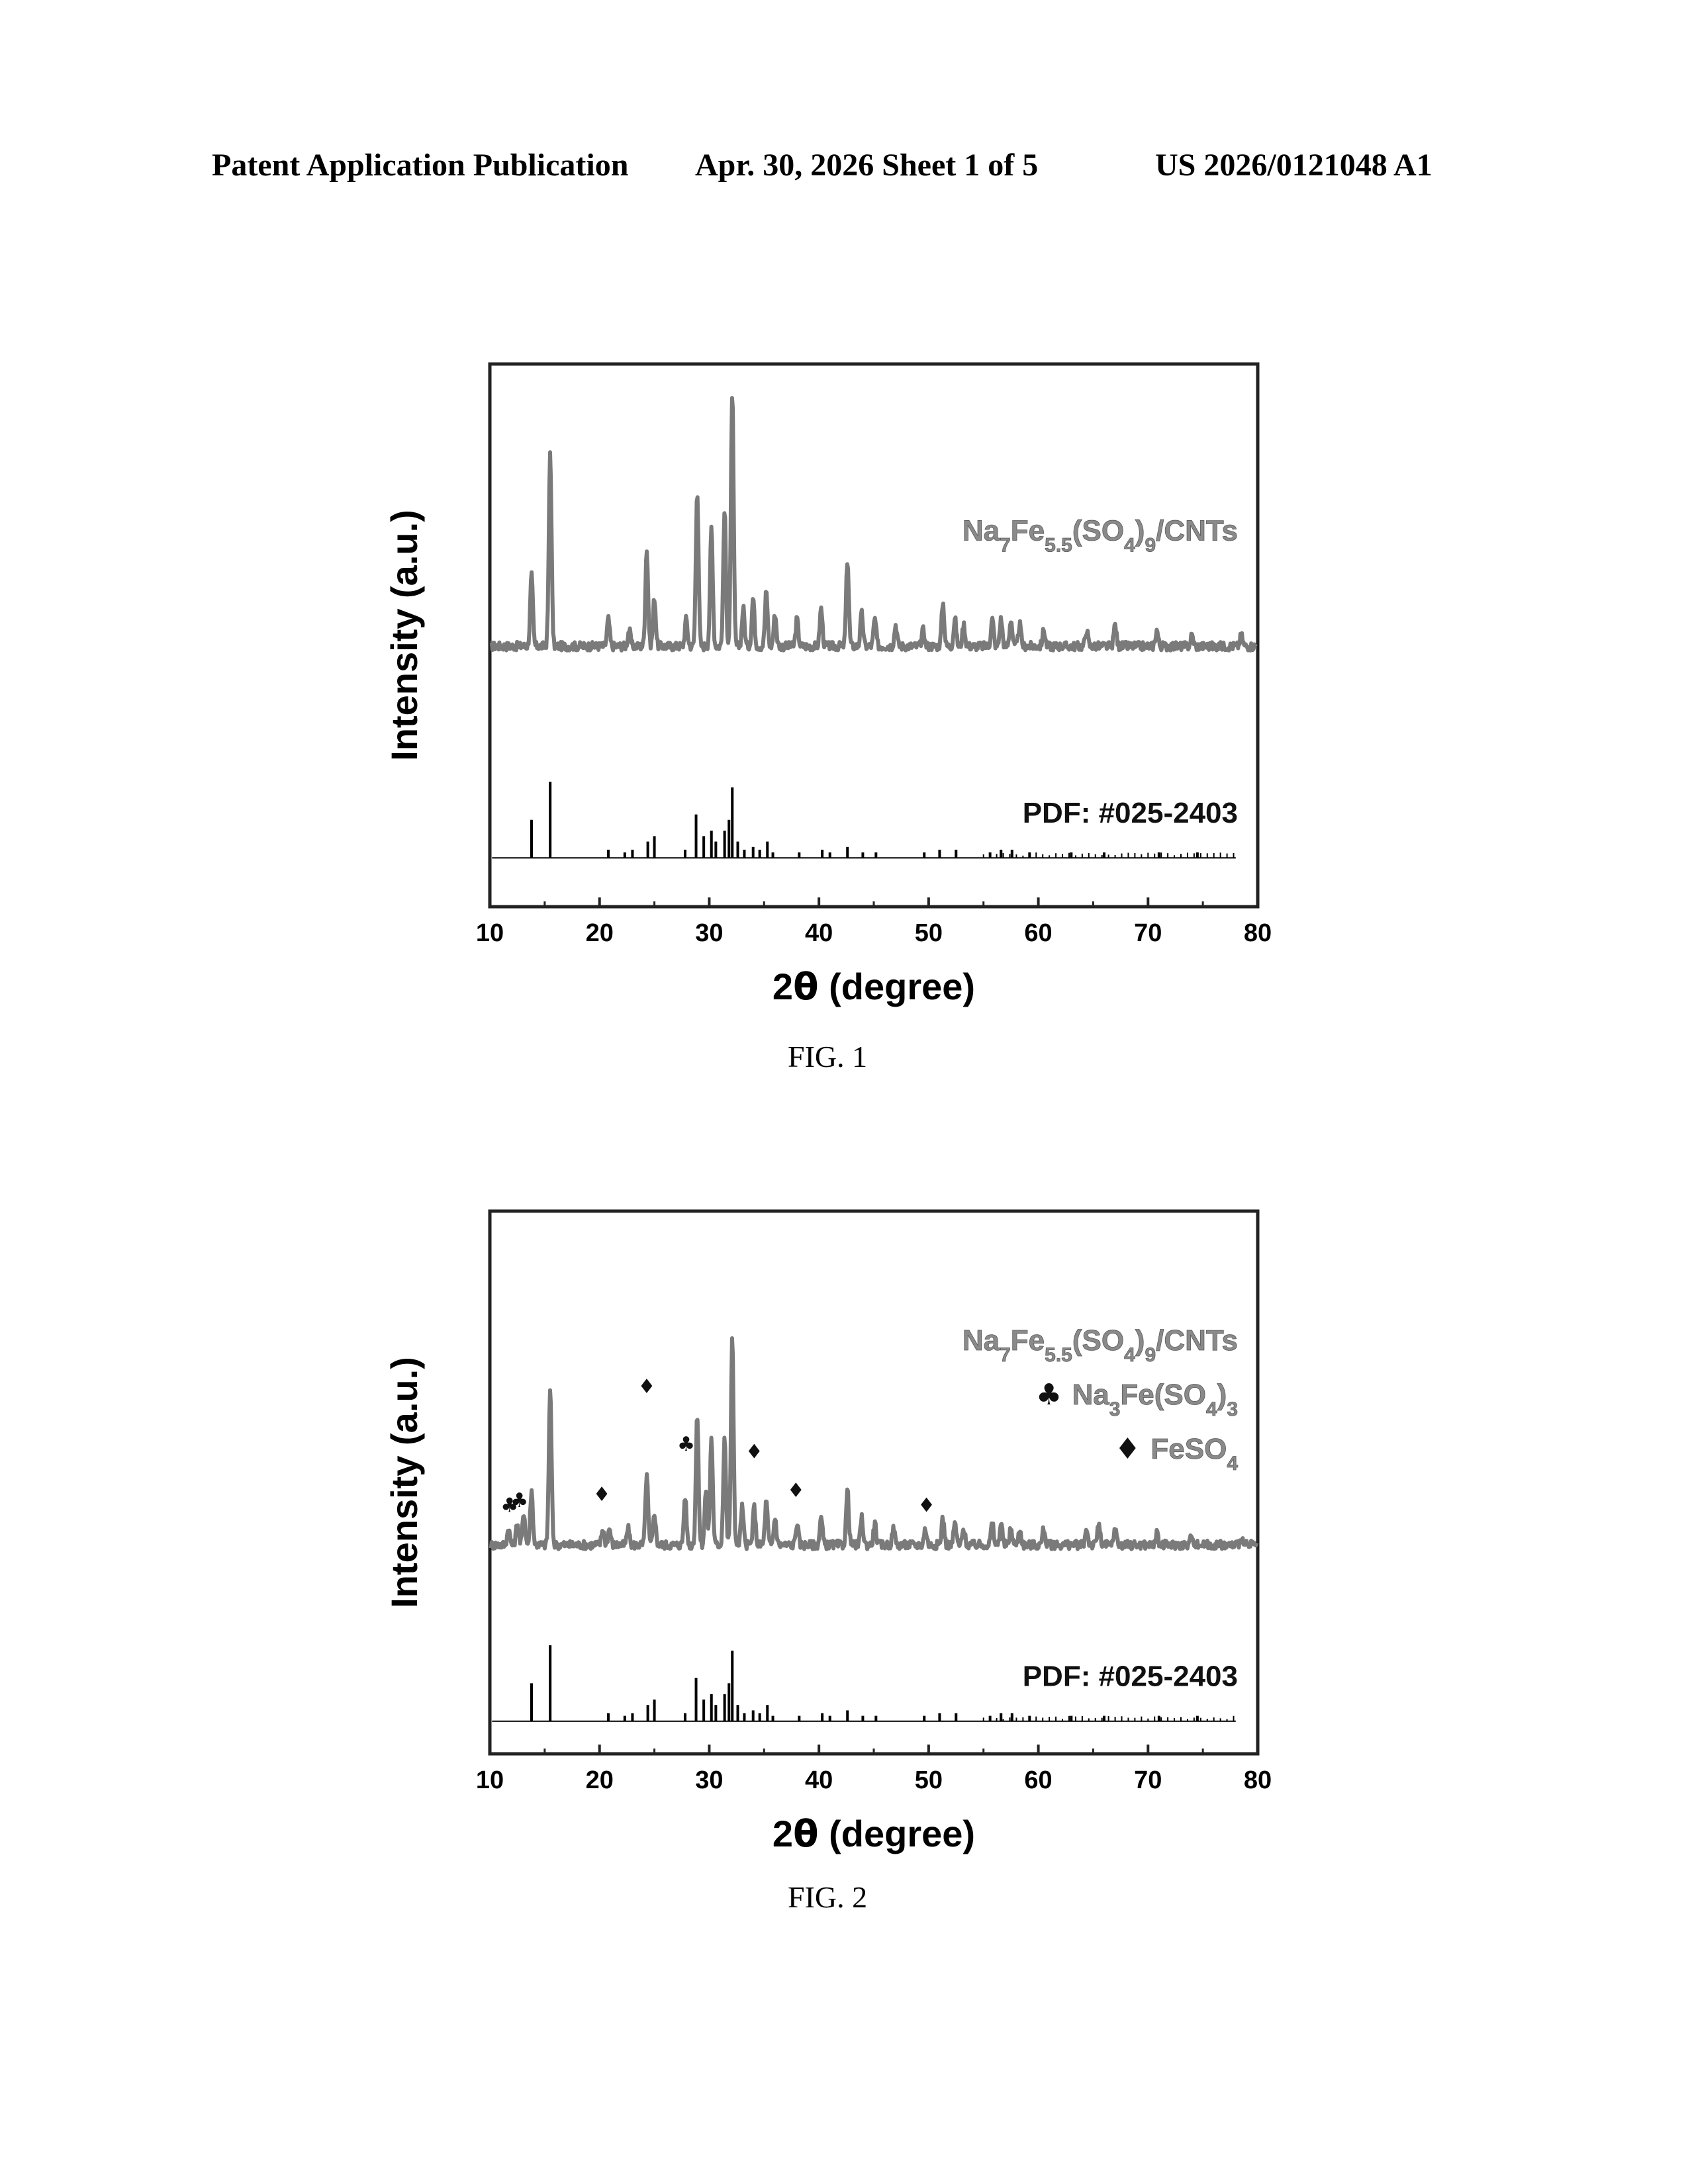  What do you see at coordinates (866, 165) in the screenshot?
I see `header-date-sheet: Apr. 30, 2026 Sheet 1 of 5` at bounding box center [866, 165].